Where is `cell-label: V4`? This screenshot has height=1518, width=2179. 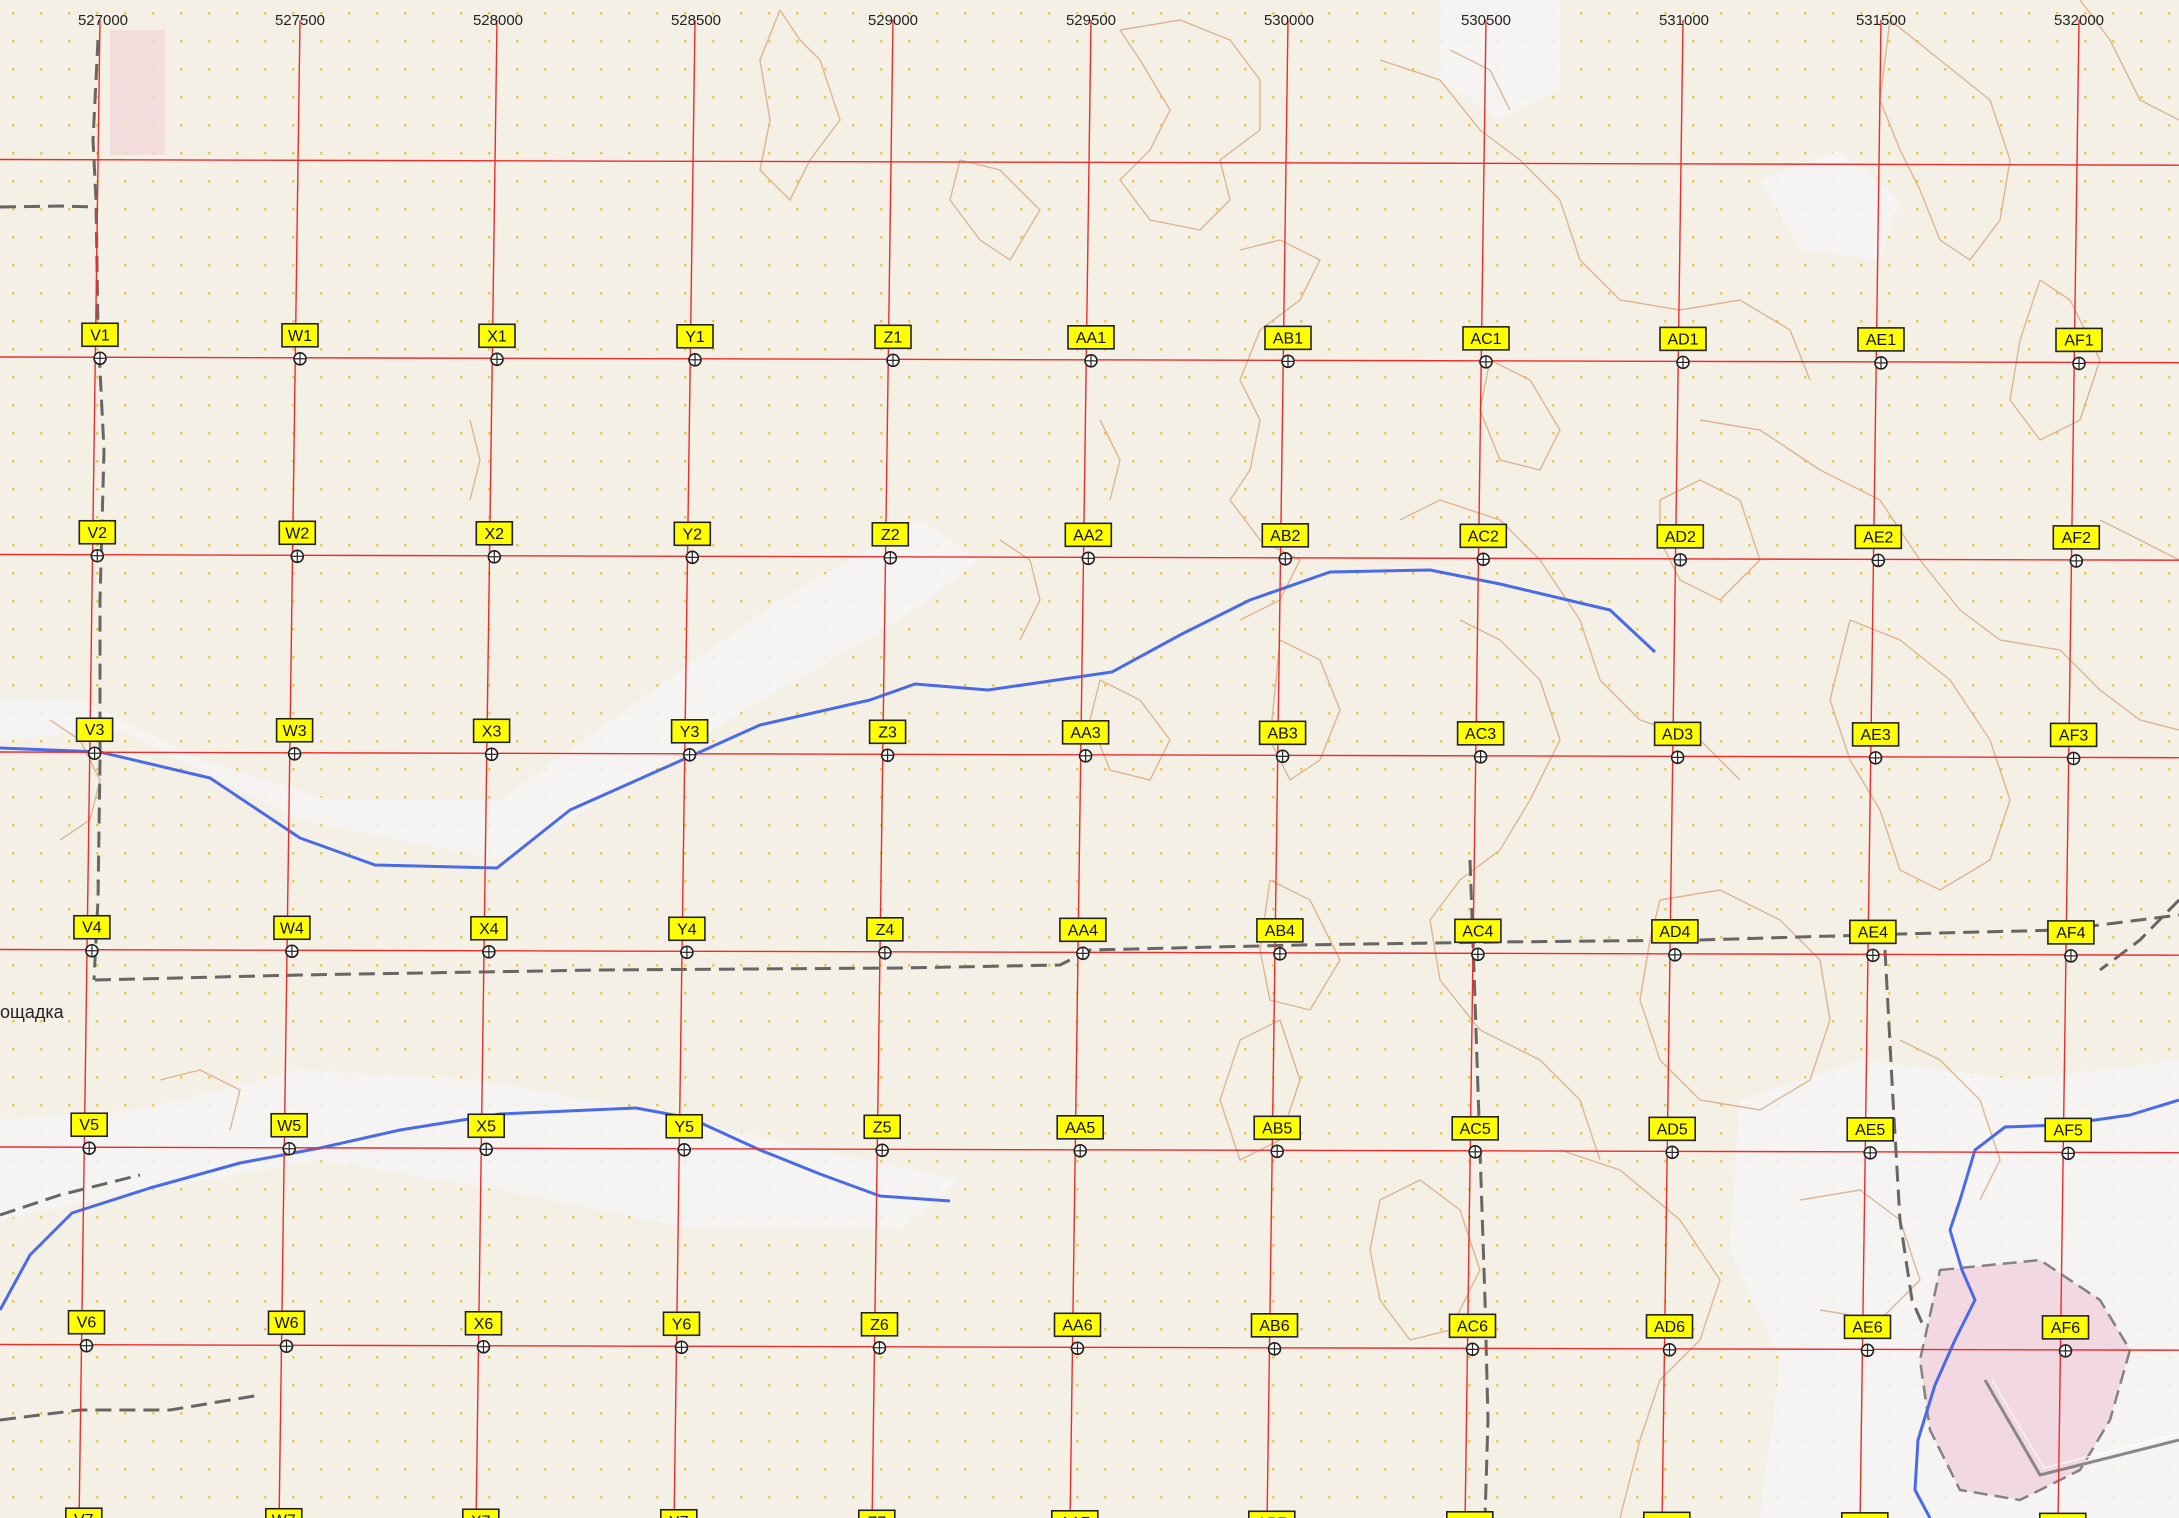 cell-label: V4 is located at coordinates (92, 927).